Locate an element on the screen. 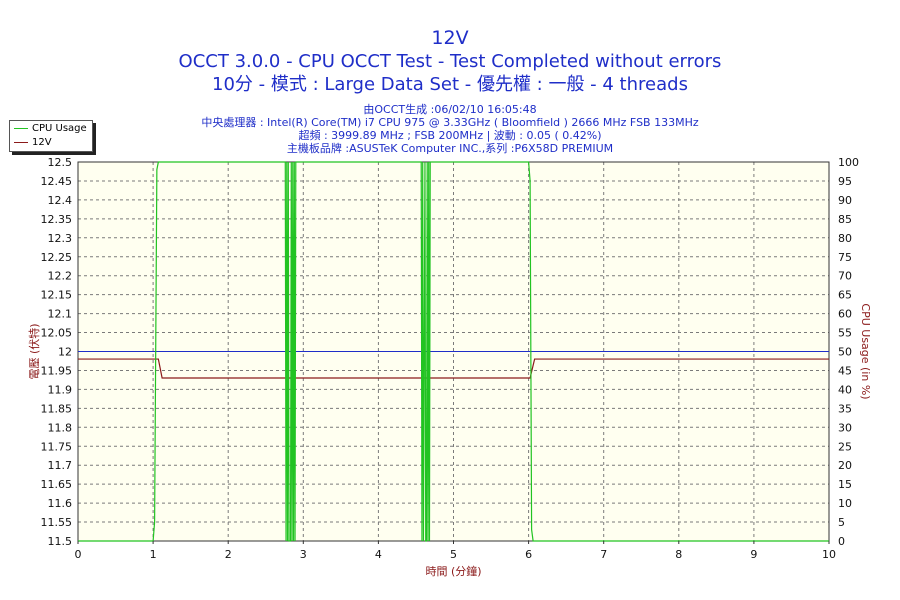  x-tick-label: 0 is located at coordinates (78, 554).